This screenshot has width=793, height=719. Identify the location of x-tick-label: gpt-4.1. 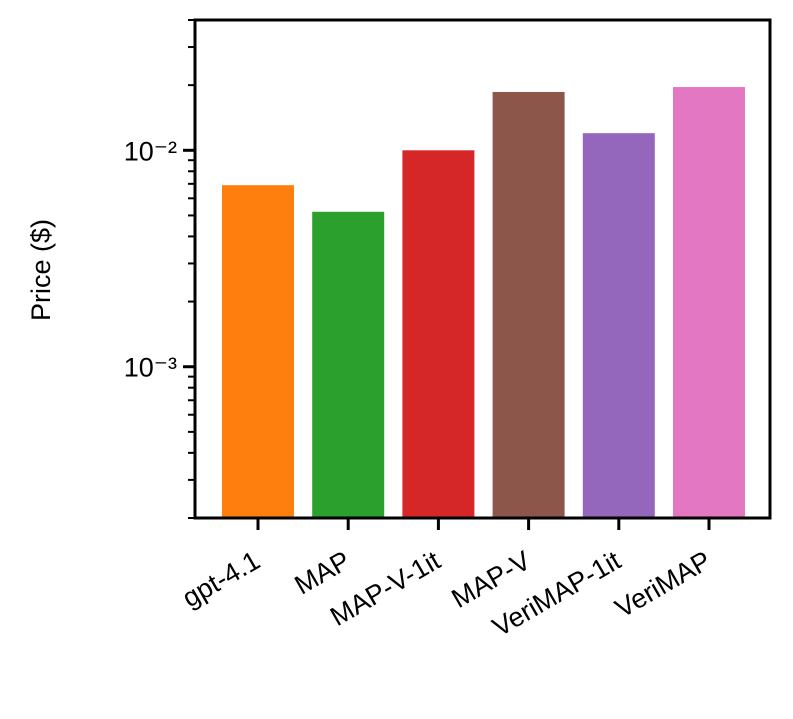
(221, 579).